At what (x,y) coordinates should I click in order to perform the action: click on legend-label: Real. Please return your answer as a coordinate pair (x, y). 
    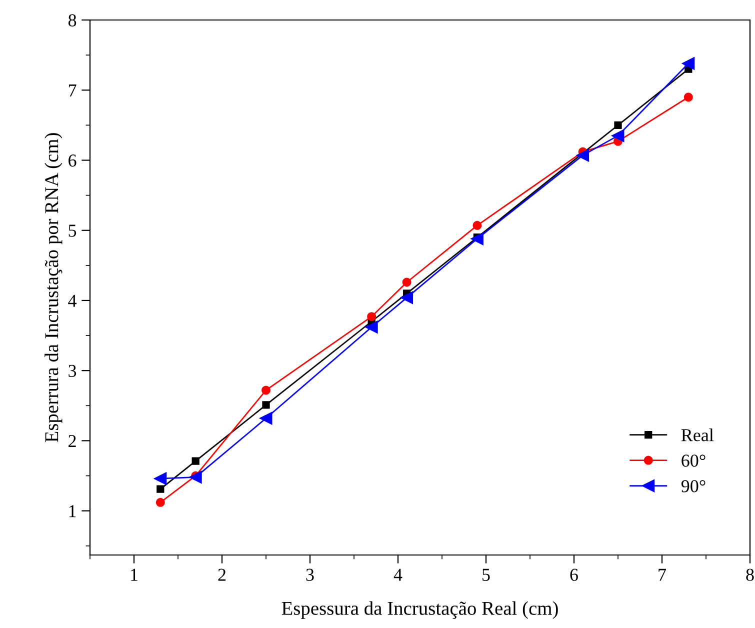
    Looking at the image, I should click on (697, 435).